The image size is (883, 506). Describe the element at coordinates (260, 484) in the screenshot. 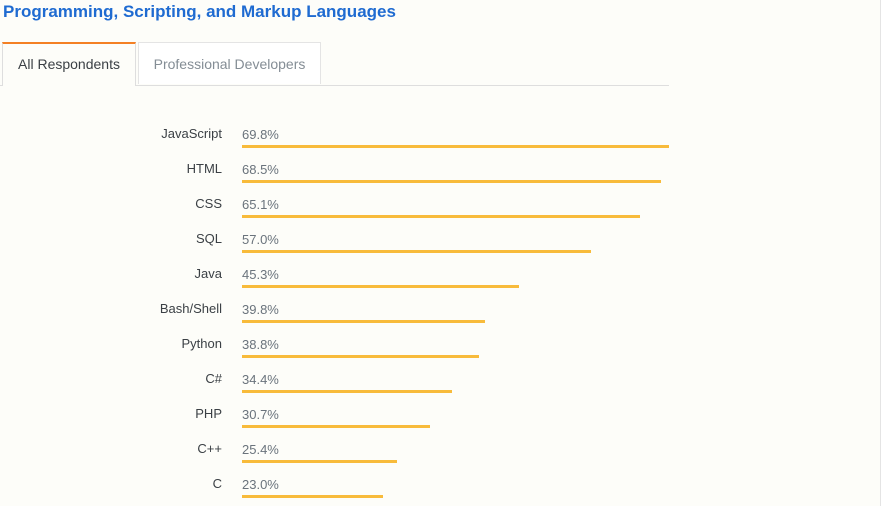

I see `value-label: 23.0%` at that location.